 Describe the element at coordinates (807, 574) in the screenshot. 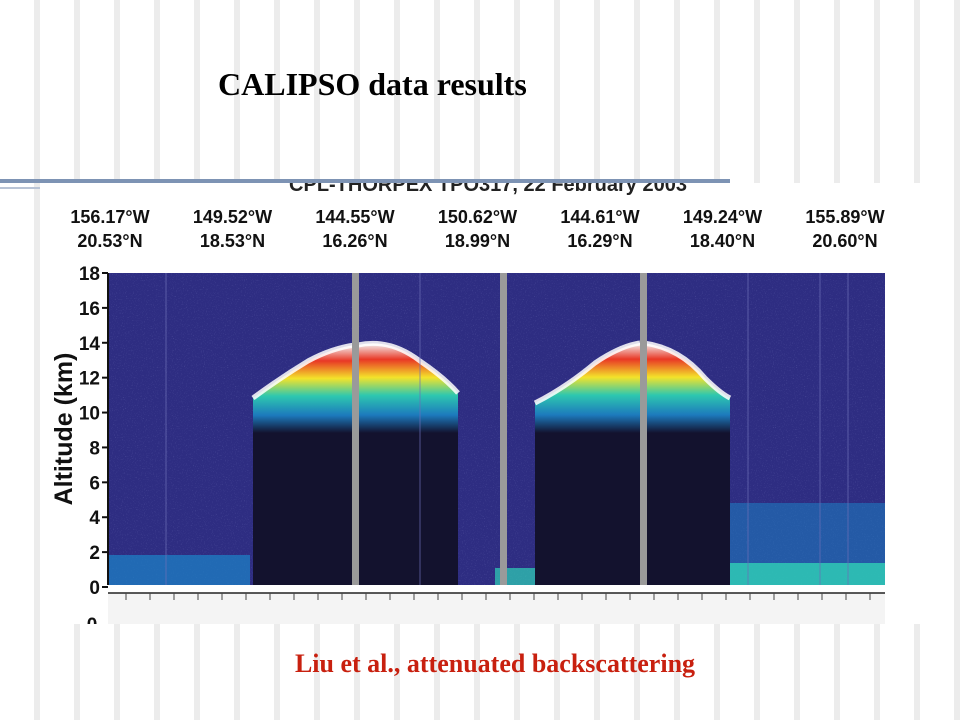

I see `surface-return-right` at that location.